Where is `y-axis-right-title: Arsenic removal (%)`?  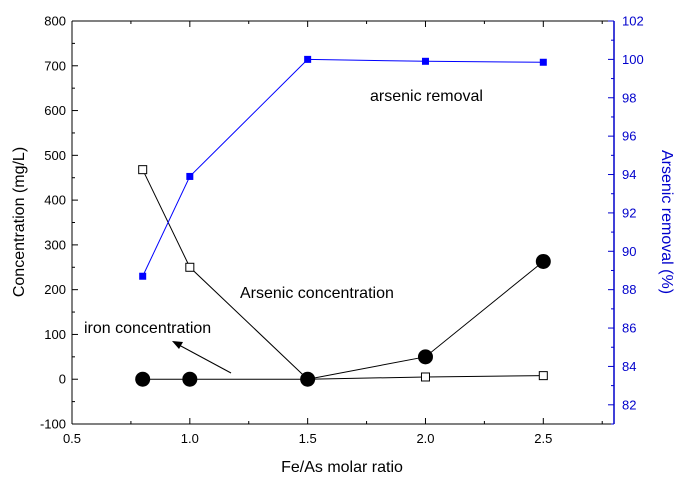
y-axis-right-title: Arsenic removal (%) is located at coordinates (666, 222).